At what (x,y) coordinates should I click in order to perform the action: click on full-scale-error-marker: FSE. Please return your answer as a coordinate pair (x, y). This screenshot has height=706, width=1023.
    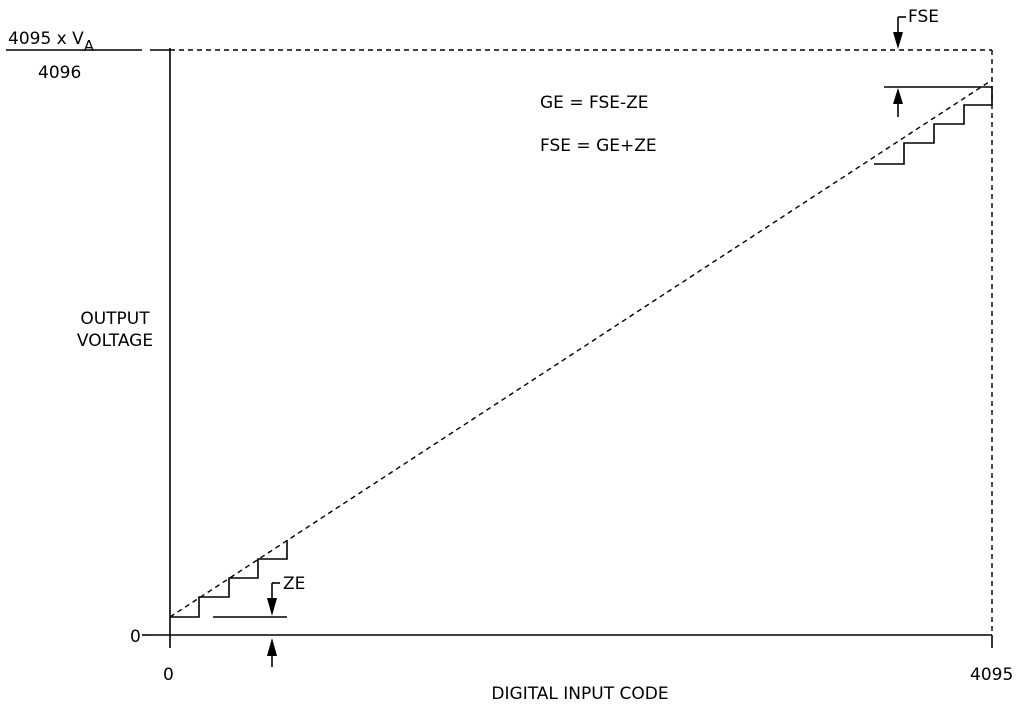
    Looking at the image, I should click on (938, 62).